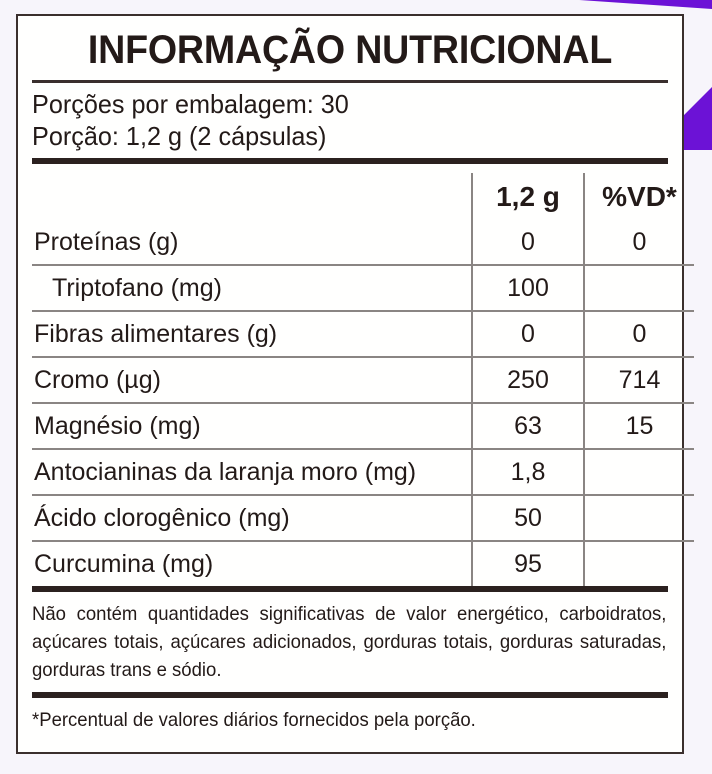  What do you see at coordinates (252, 288) in the screenshot?
I see `nutrient-name: Triptofano (mg)` at bounding box center [252, 288].